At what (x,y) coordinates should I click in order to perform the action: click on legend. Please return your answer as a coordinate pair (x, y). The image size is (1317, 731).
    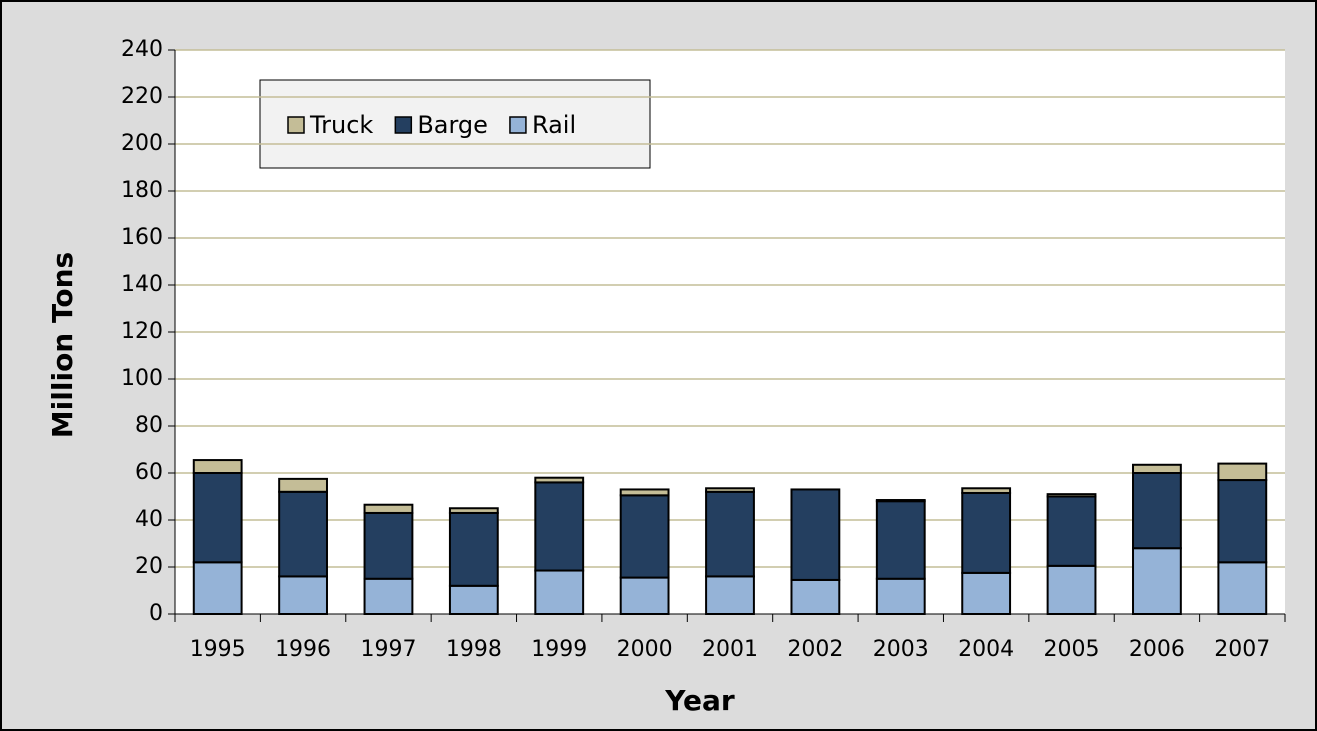
    Looking at the image, I should click on (455, 124).